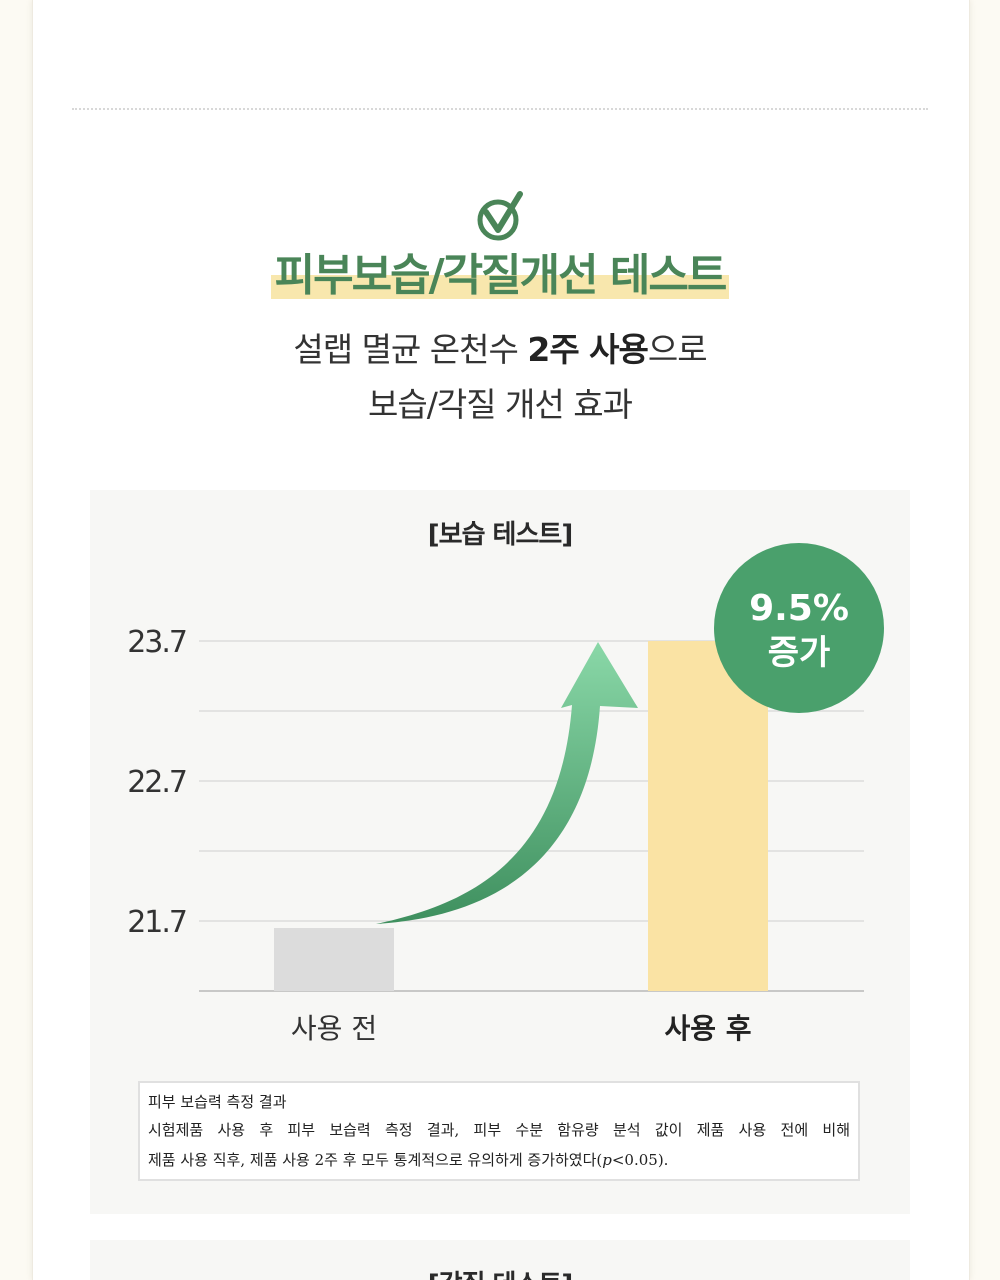  I want to click on note-heading: 피부 보습력 측정 결과, so click(217, 1102).